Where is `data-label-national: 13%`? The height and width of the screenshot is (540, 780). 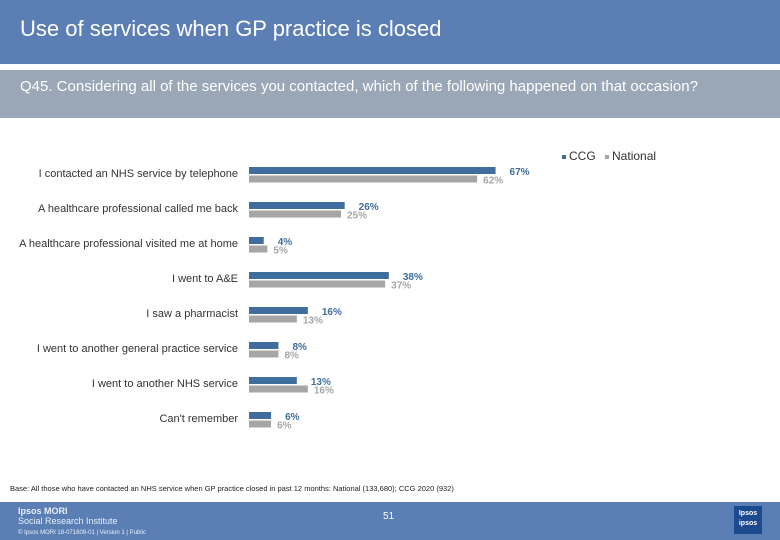
data-label-national: 13% is located at coordinates (313, 321).